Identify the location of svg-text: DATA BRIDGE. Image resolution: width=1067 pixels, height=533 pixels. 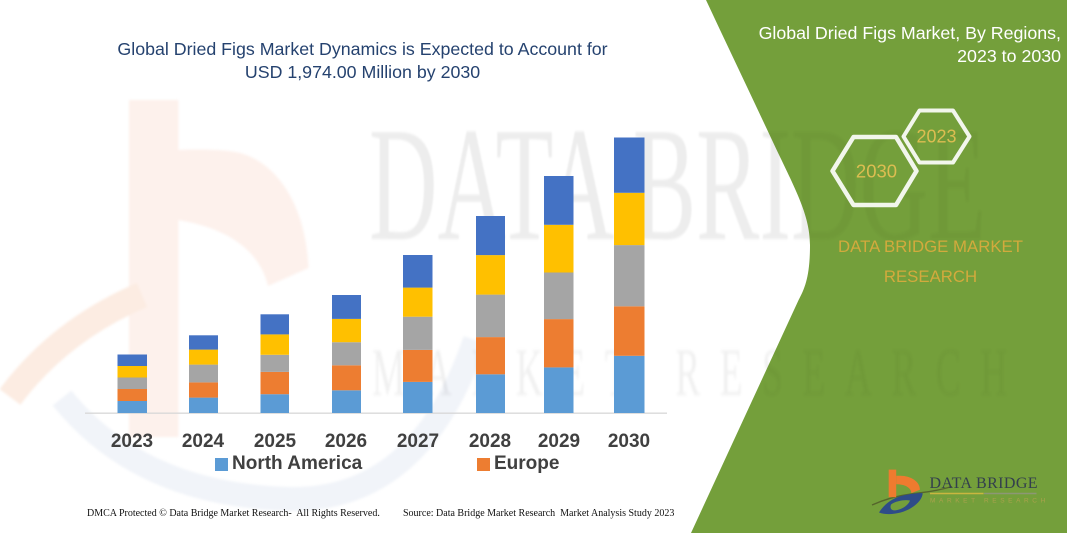
(984, 483).